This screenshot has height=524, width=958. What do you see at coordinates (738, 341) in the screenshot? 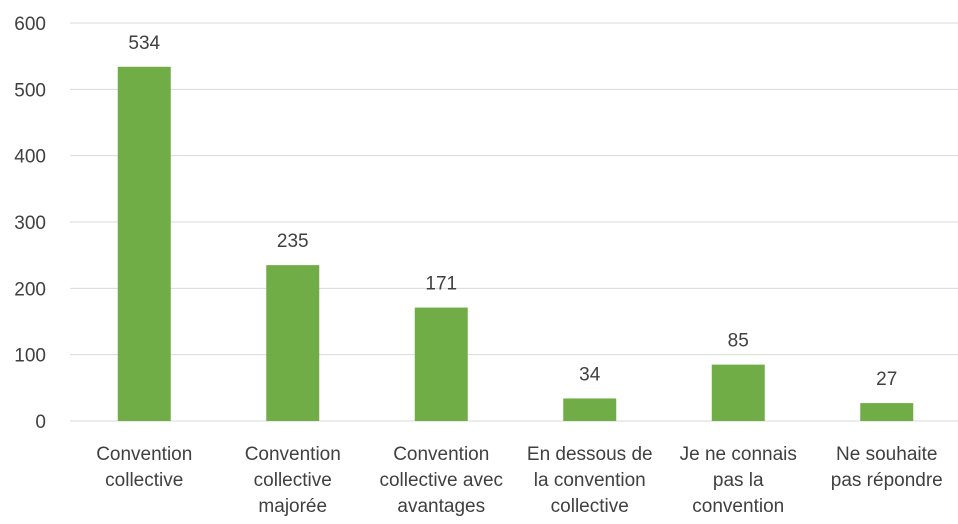
I see `data-label: 85` at bounding box center [738, 341].